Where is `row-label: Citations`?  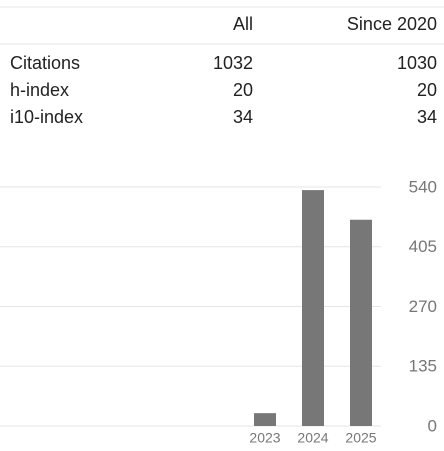 row-label: Citations is located at coordinates (45, 63).